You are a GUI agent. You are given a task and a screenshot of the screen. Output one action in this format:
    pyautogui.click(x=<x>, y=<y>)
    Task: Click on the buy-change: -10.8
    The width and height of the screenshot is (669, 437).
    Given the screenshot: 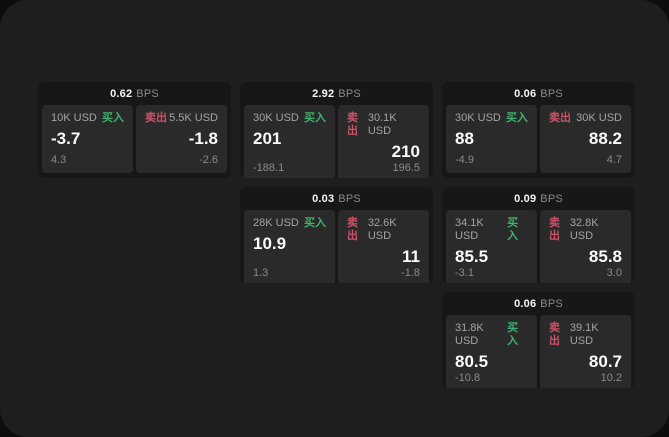 What is the action you would take?
    pyautogui.click(x=468, y=378)
    